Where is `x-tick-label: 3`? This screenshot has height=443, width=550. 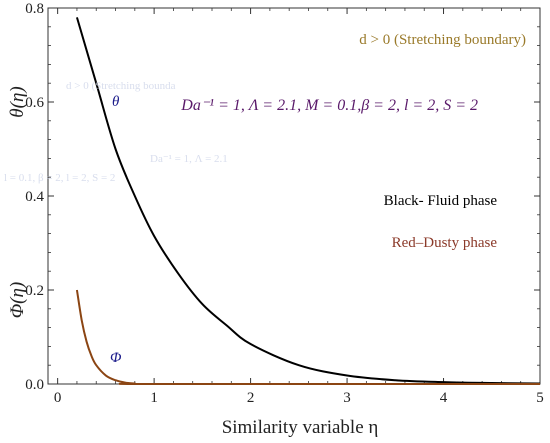
x-tick-label: 3 is located at coordinates (347, 398).